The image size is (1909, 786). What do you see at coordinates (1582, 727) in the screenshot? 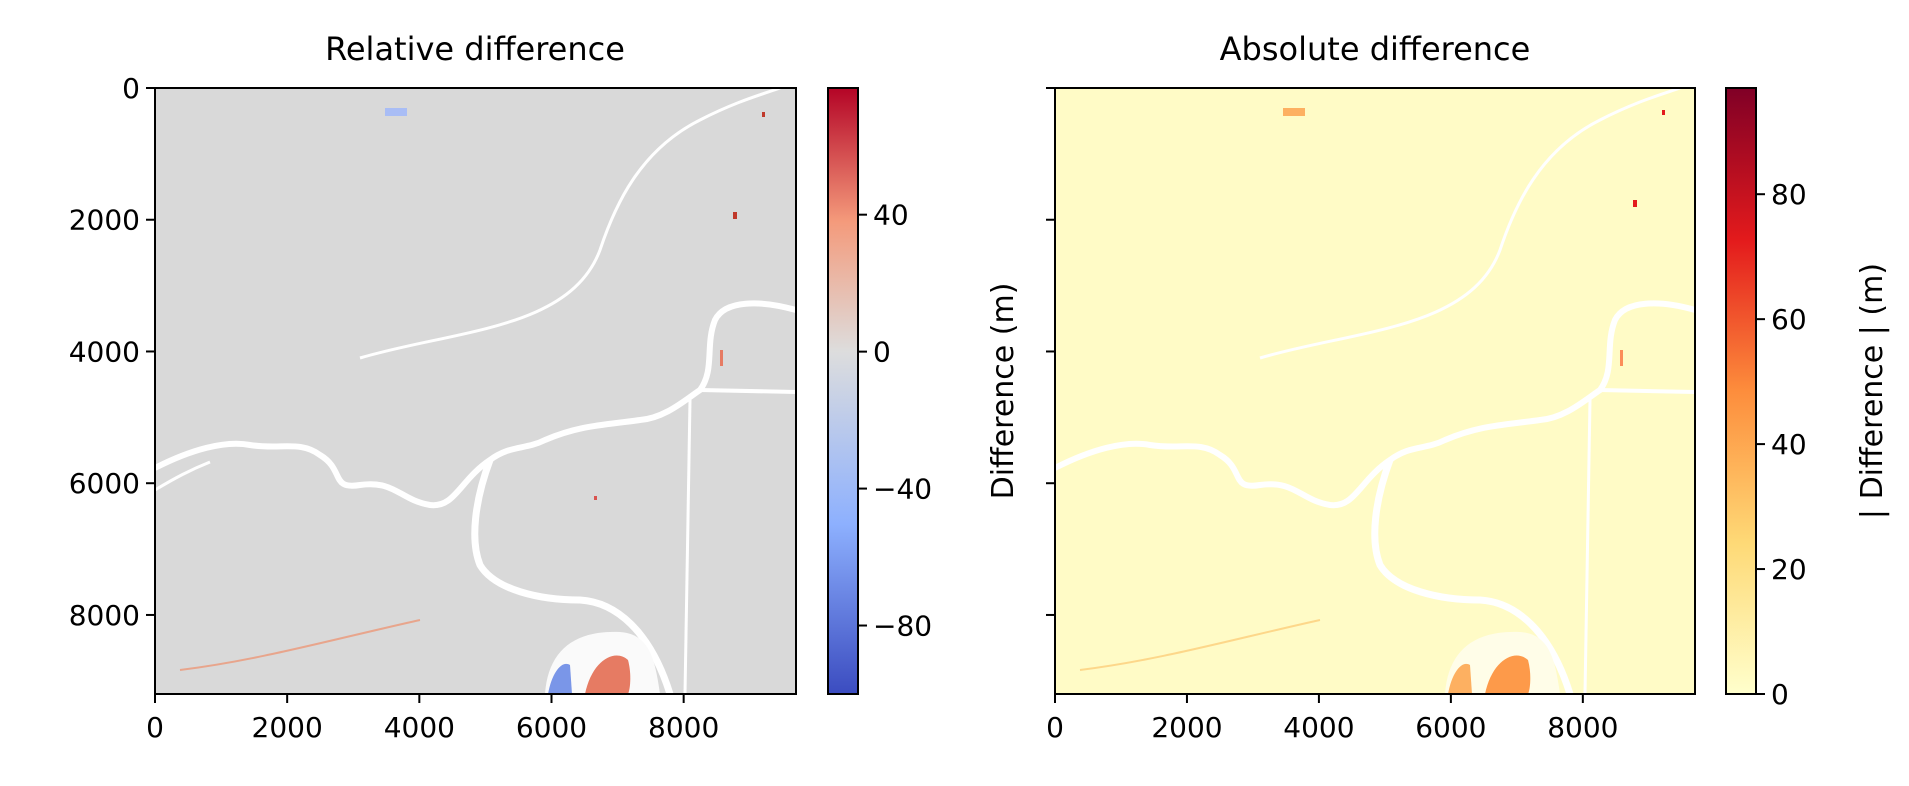
I see `absolute-x-tick-label: 8000` at bounding box center [1582, 727].